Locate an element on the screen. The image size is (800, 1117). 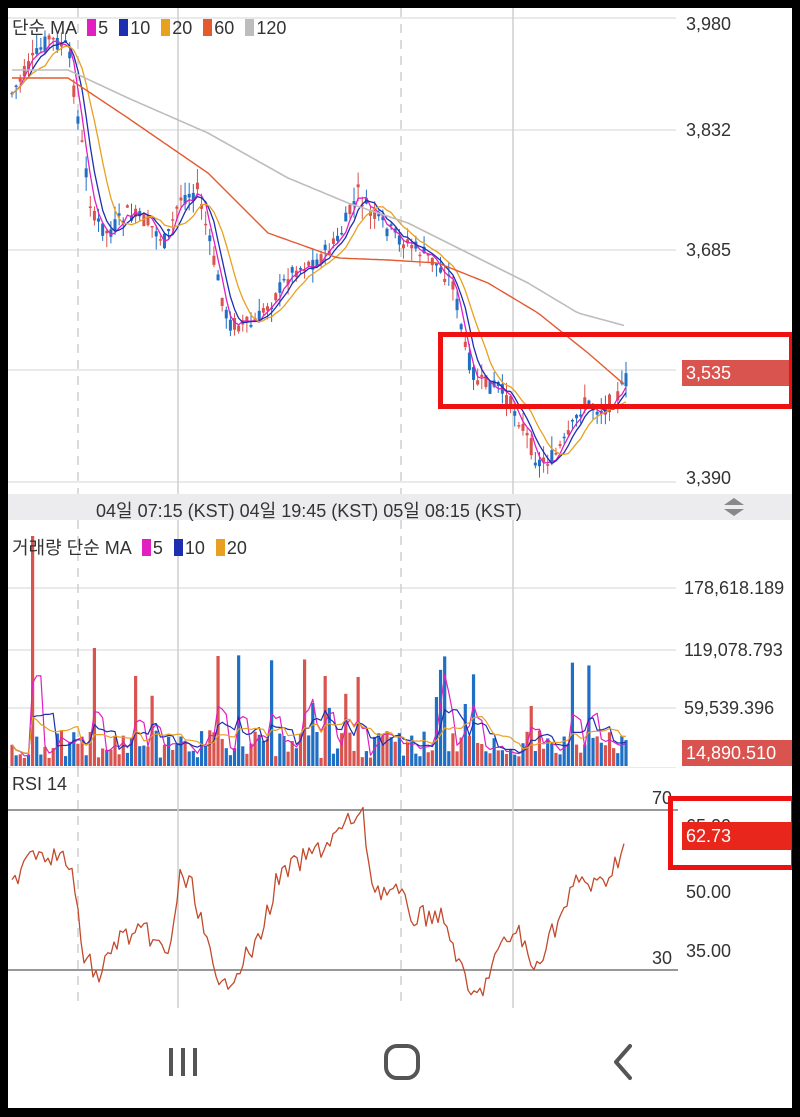
ma10-swatch is located at coordinates (124, 27).